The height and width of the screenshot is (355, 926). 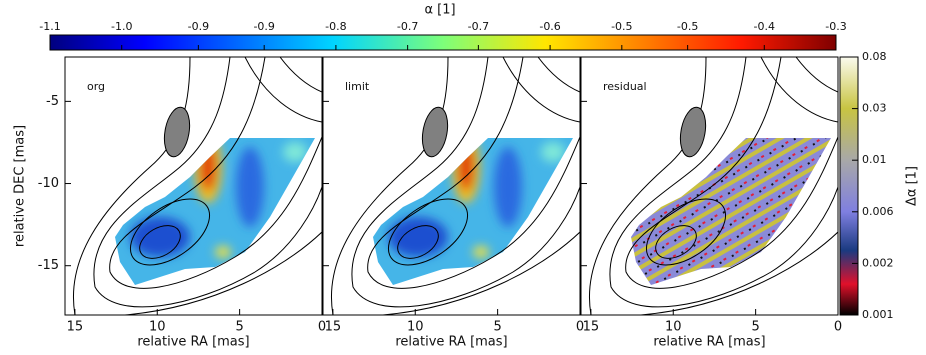 I want to click on colorbar-tick-label: -0.6, so click(x=549, y=26).